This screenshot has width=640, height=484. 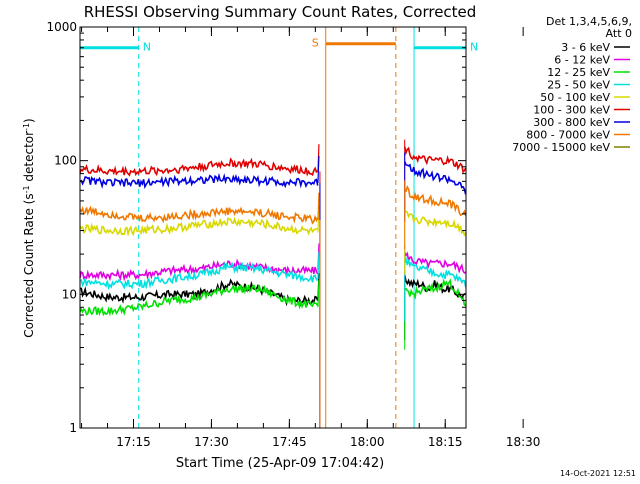 I want to click on y-axis-label-part-3: ), so click(x=29, y=120).